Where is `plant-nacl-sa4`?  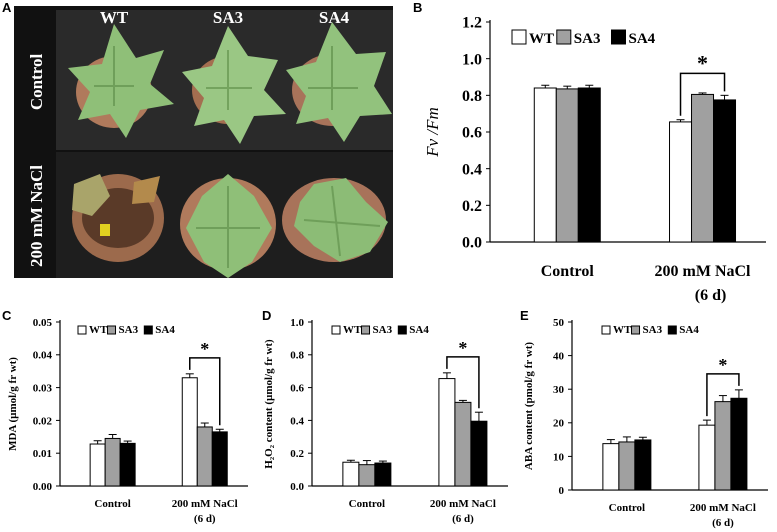
plant-nacl-sa4 is located at coordinates (335, 220).